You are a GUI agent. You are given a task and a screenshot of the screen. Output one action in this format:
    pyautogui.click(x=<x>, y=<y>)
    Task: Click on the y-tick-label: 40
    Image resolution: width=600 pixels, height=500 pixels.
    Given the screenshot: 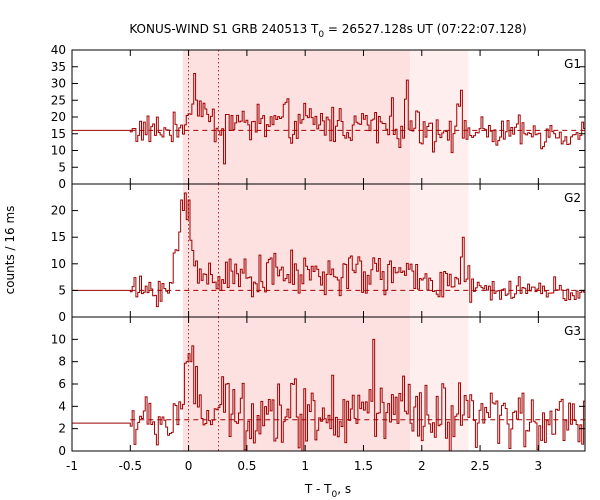 What is the action you would take?
    pyautogui.click(x=58, y=50)
    